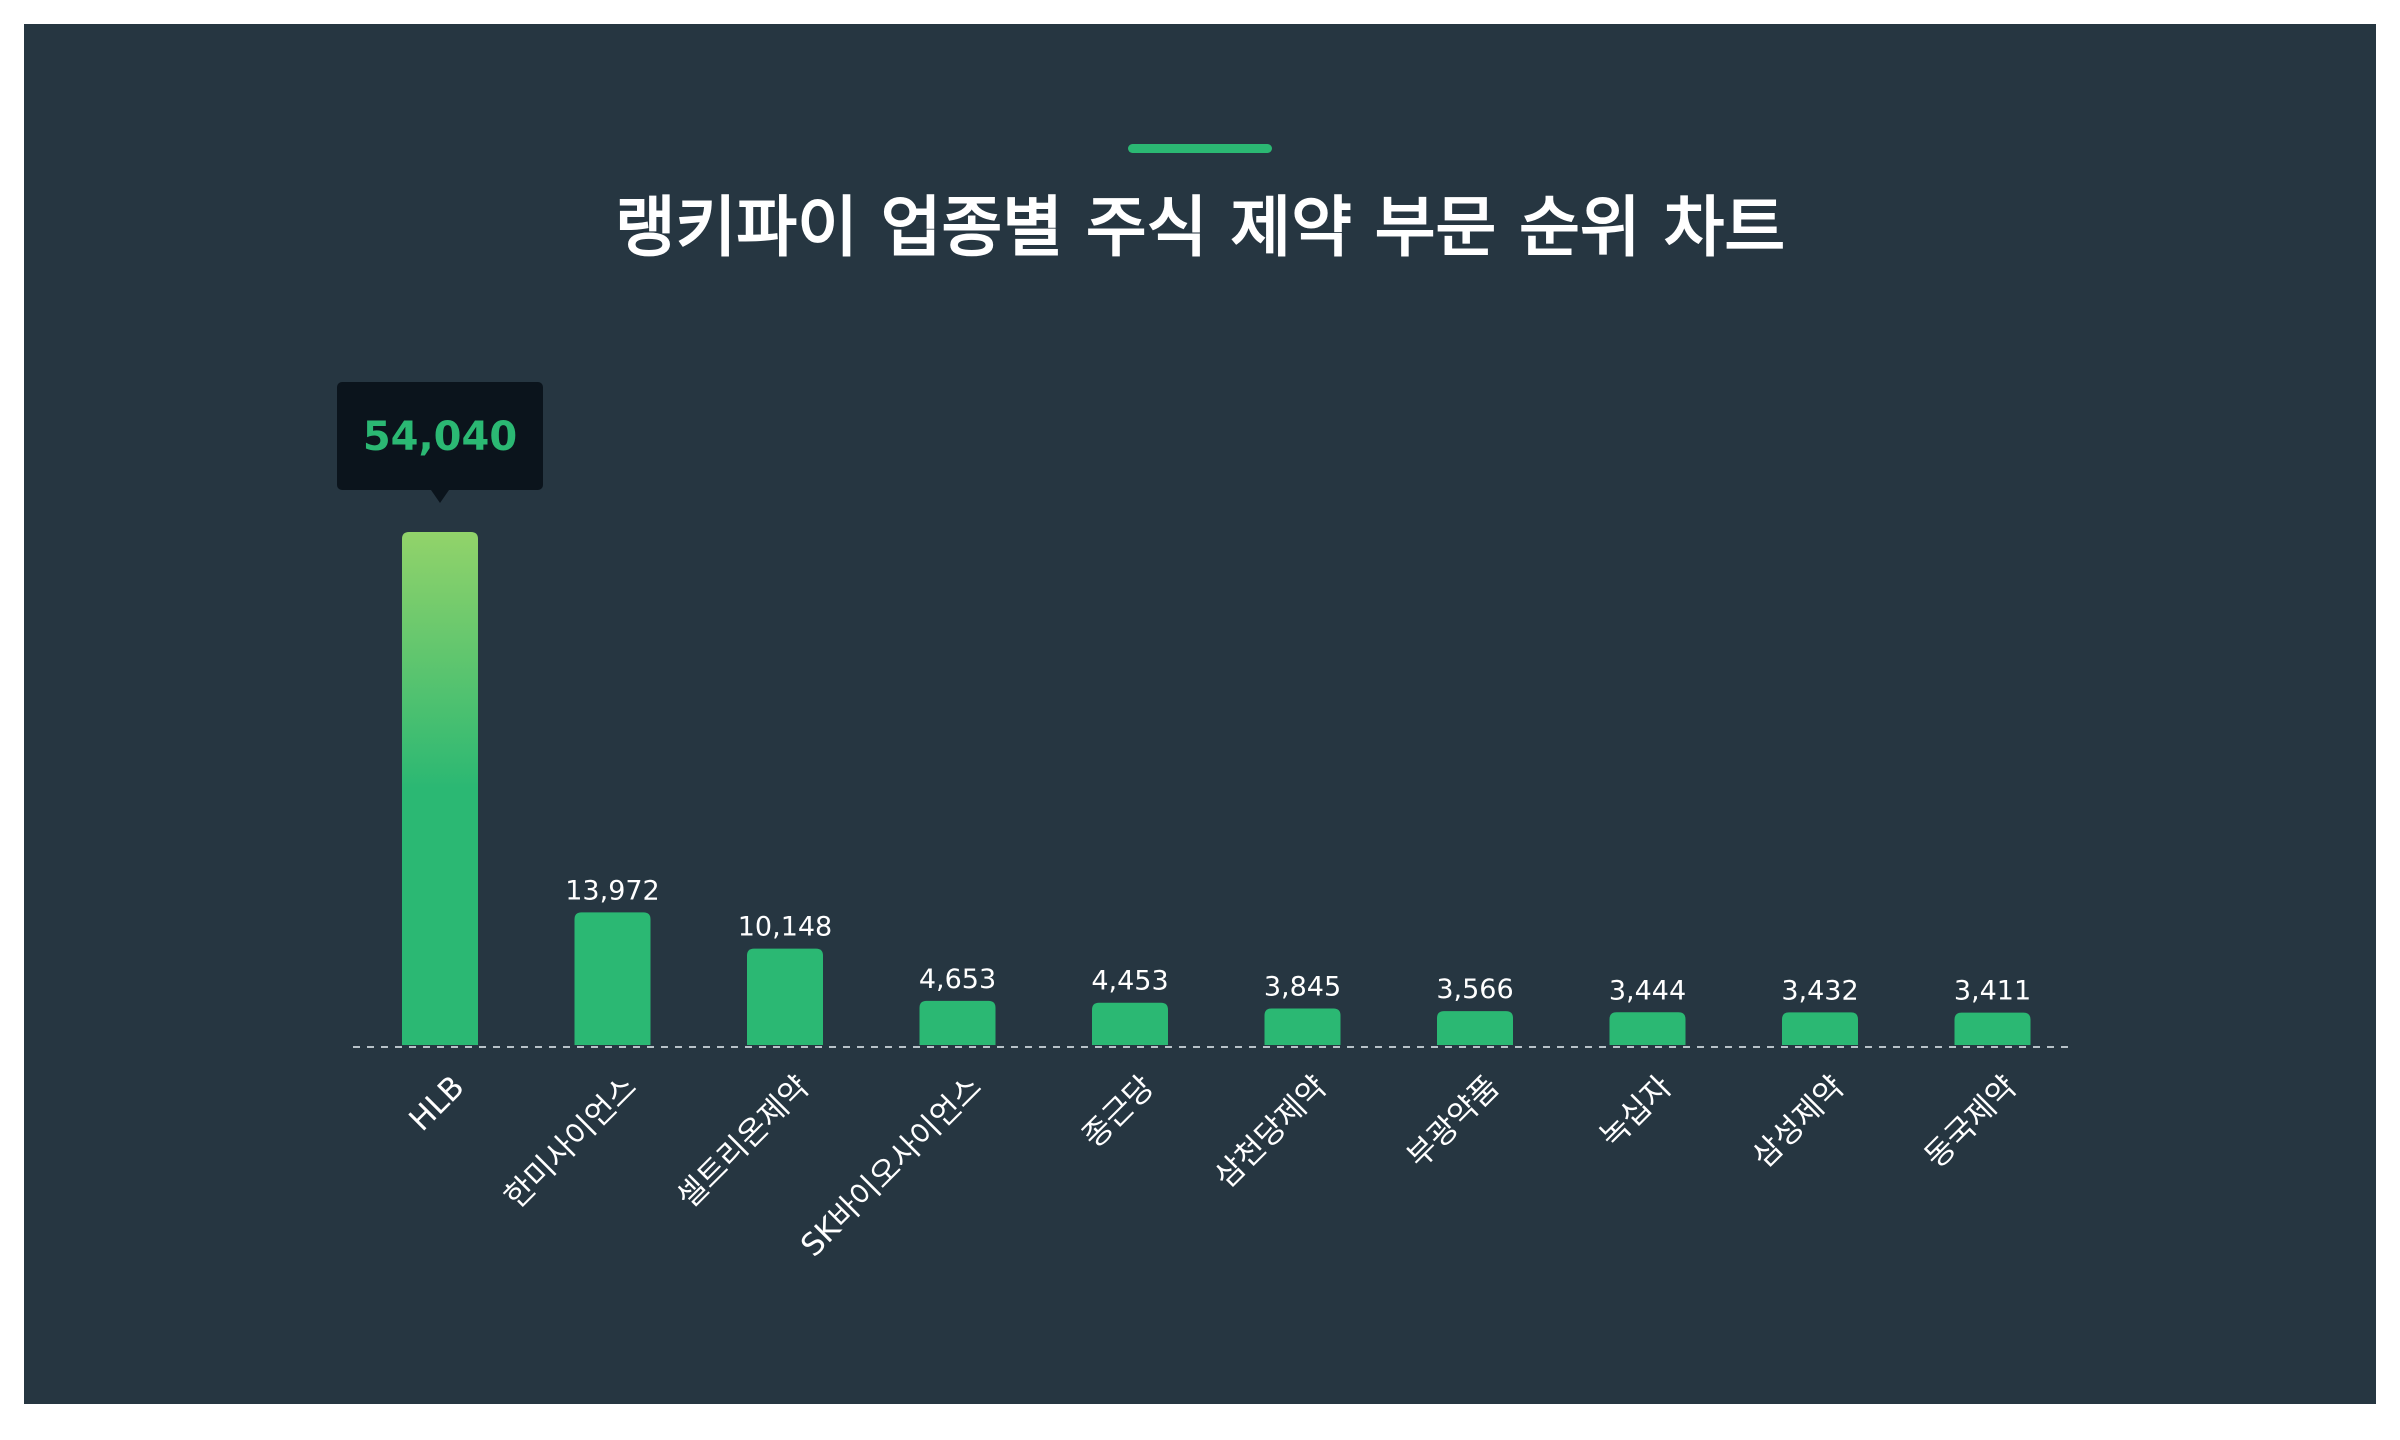 Image resolution: width=2400 pixels, height=1440 pixels. I want to click on bar-value-label: 10,148, so click(785, 927).